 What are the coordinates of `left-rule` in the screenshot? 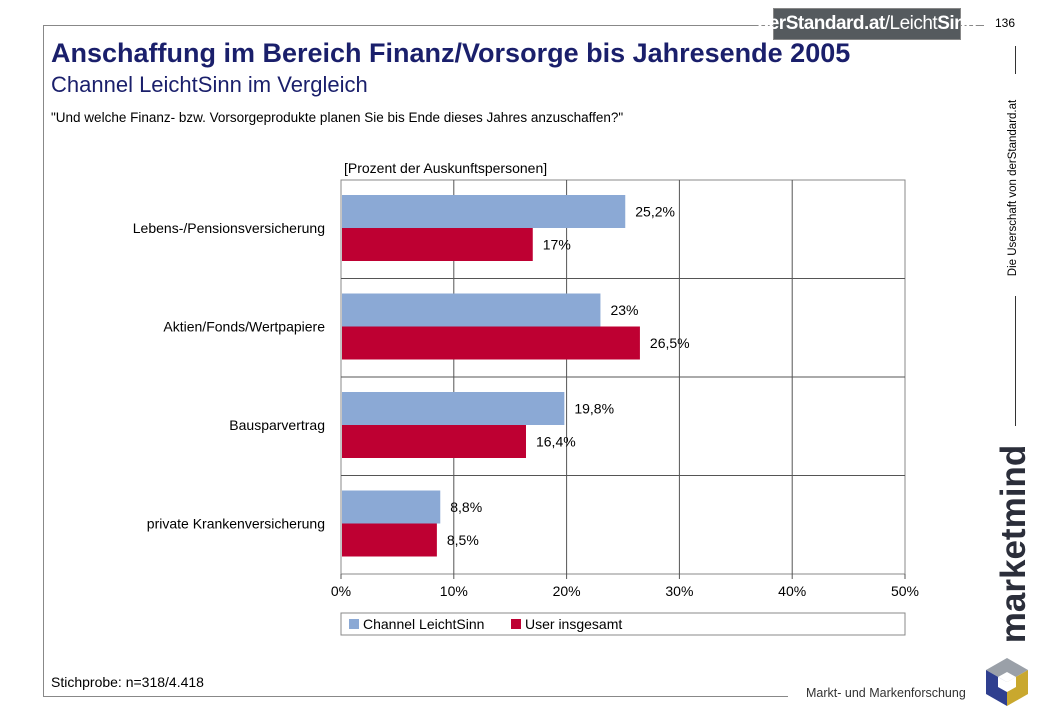 It's located at (43, 361).